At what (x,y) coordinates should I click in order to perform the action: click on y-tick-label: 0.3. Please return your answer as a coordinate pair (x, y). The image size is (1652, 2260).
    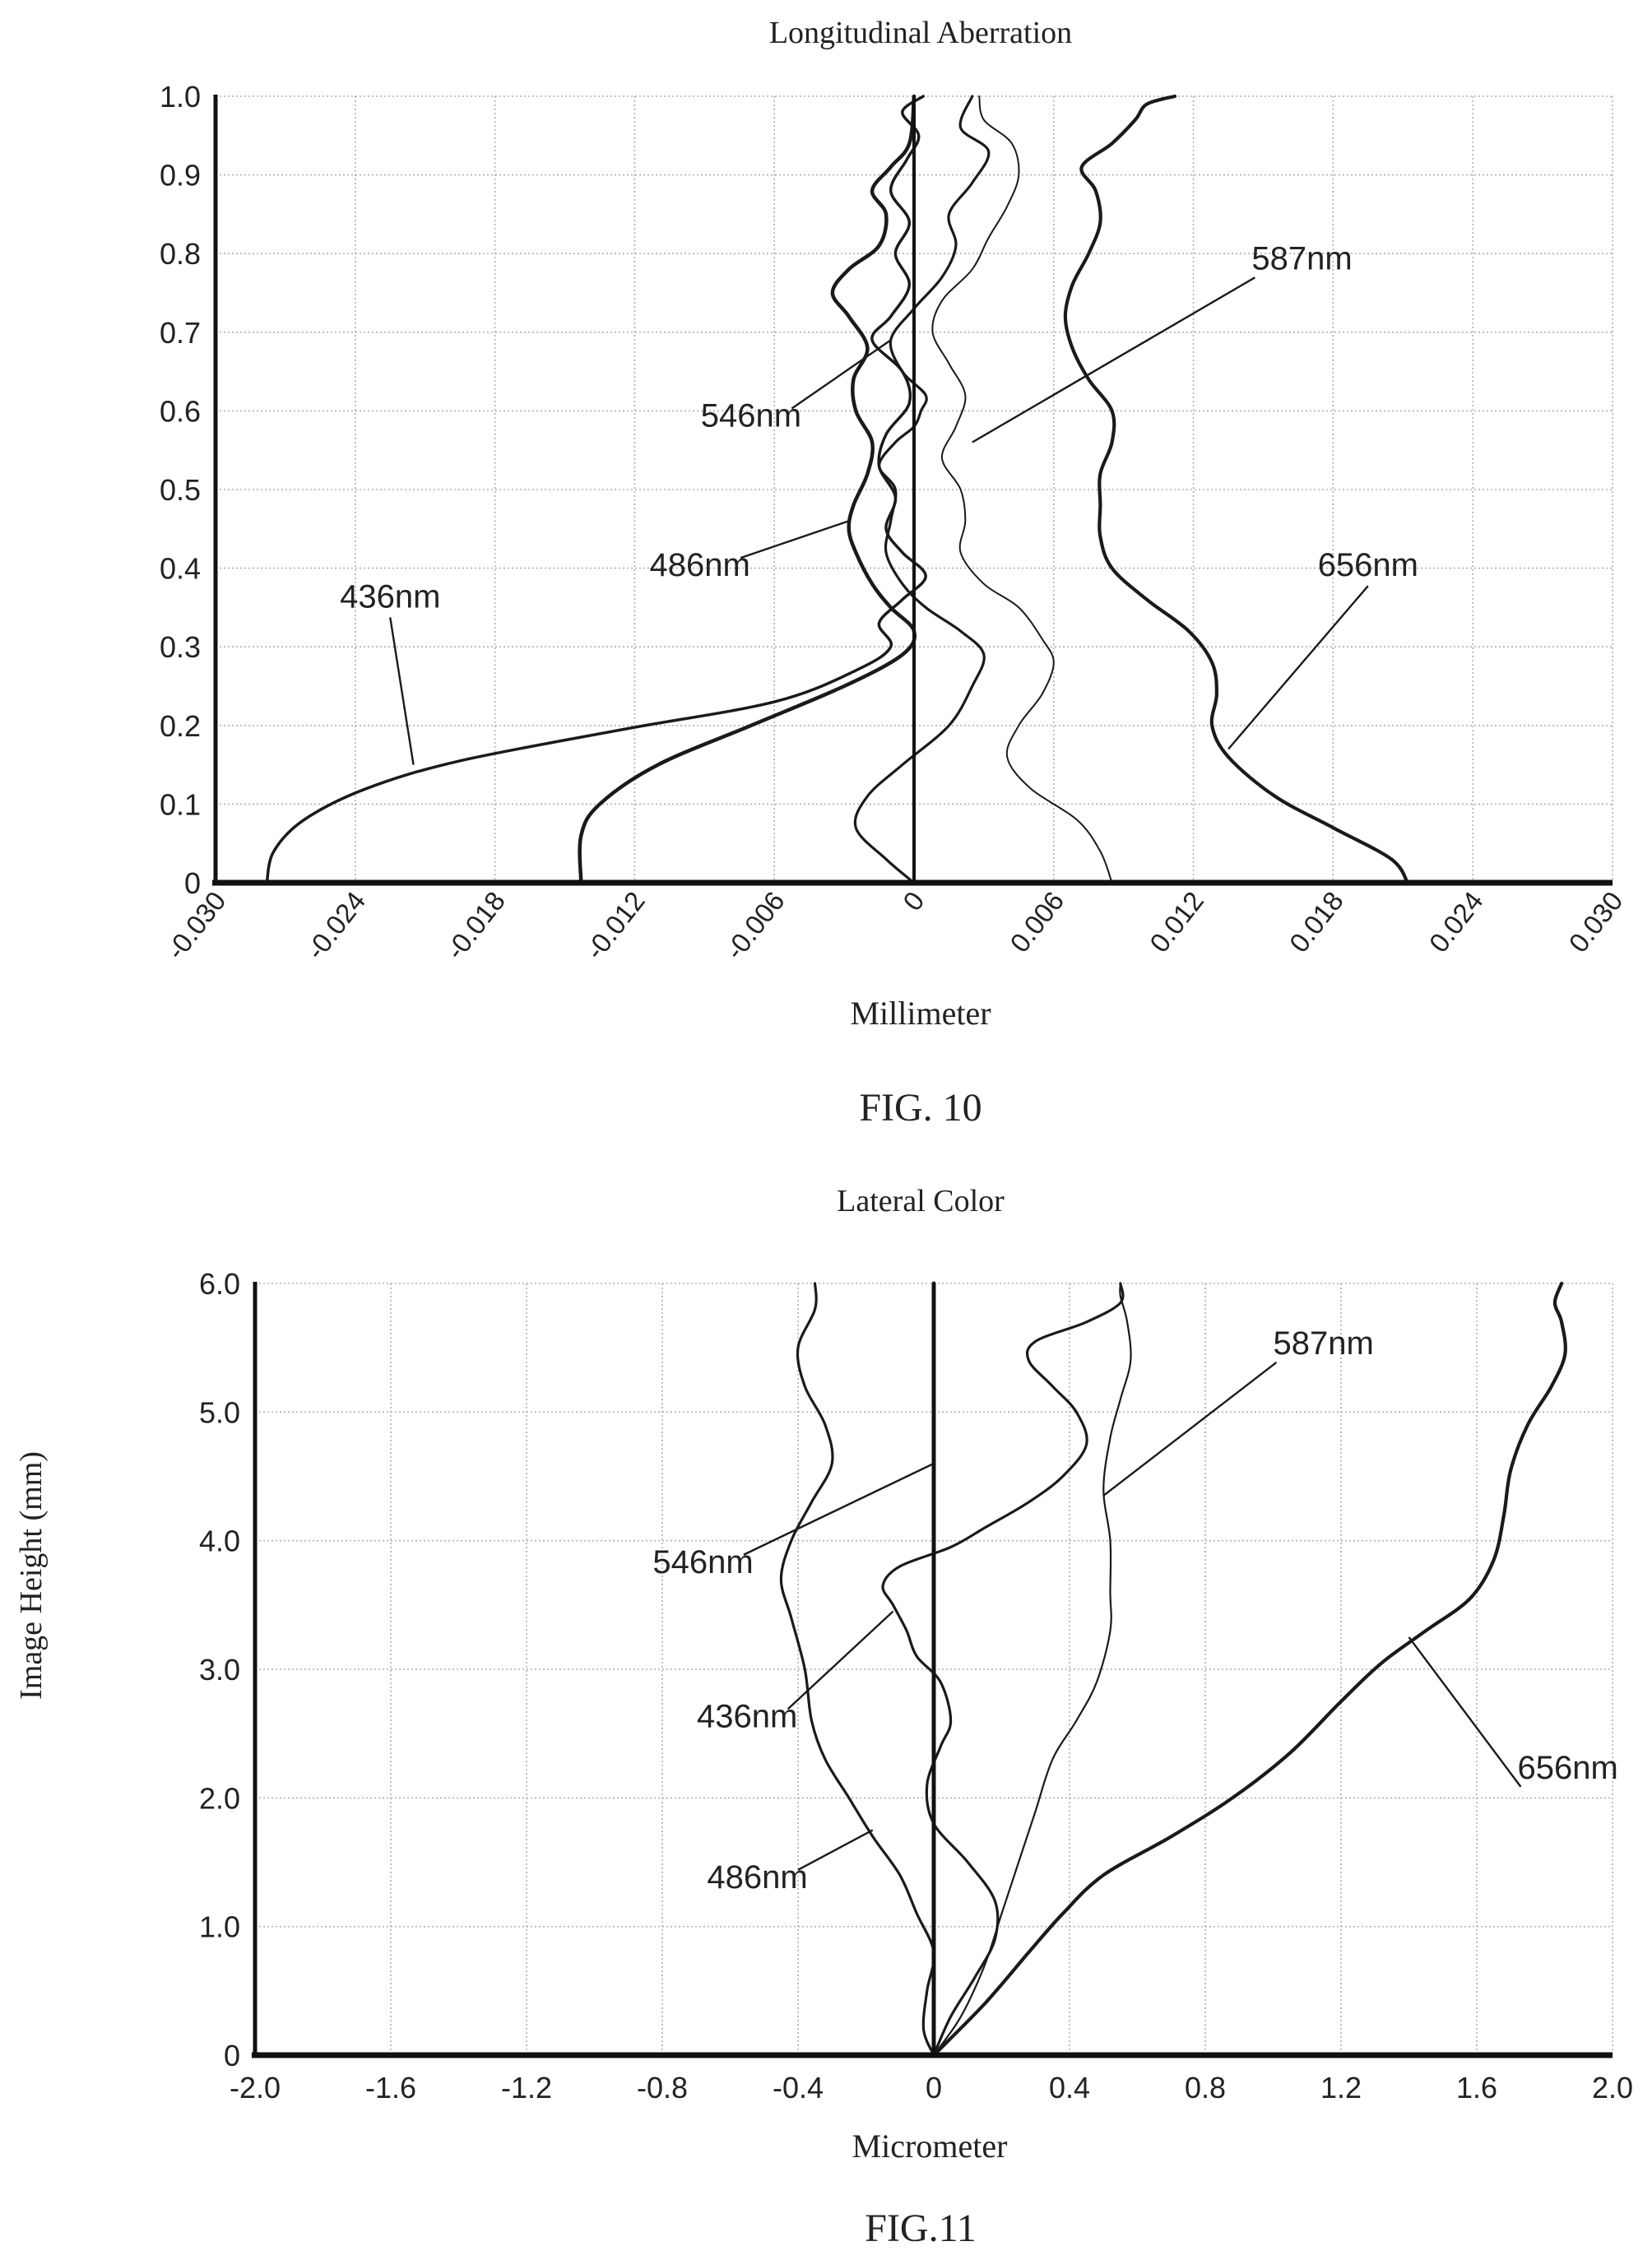
    Looking at the image, I should click on (181, 647).